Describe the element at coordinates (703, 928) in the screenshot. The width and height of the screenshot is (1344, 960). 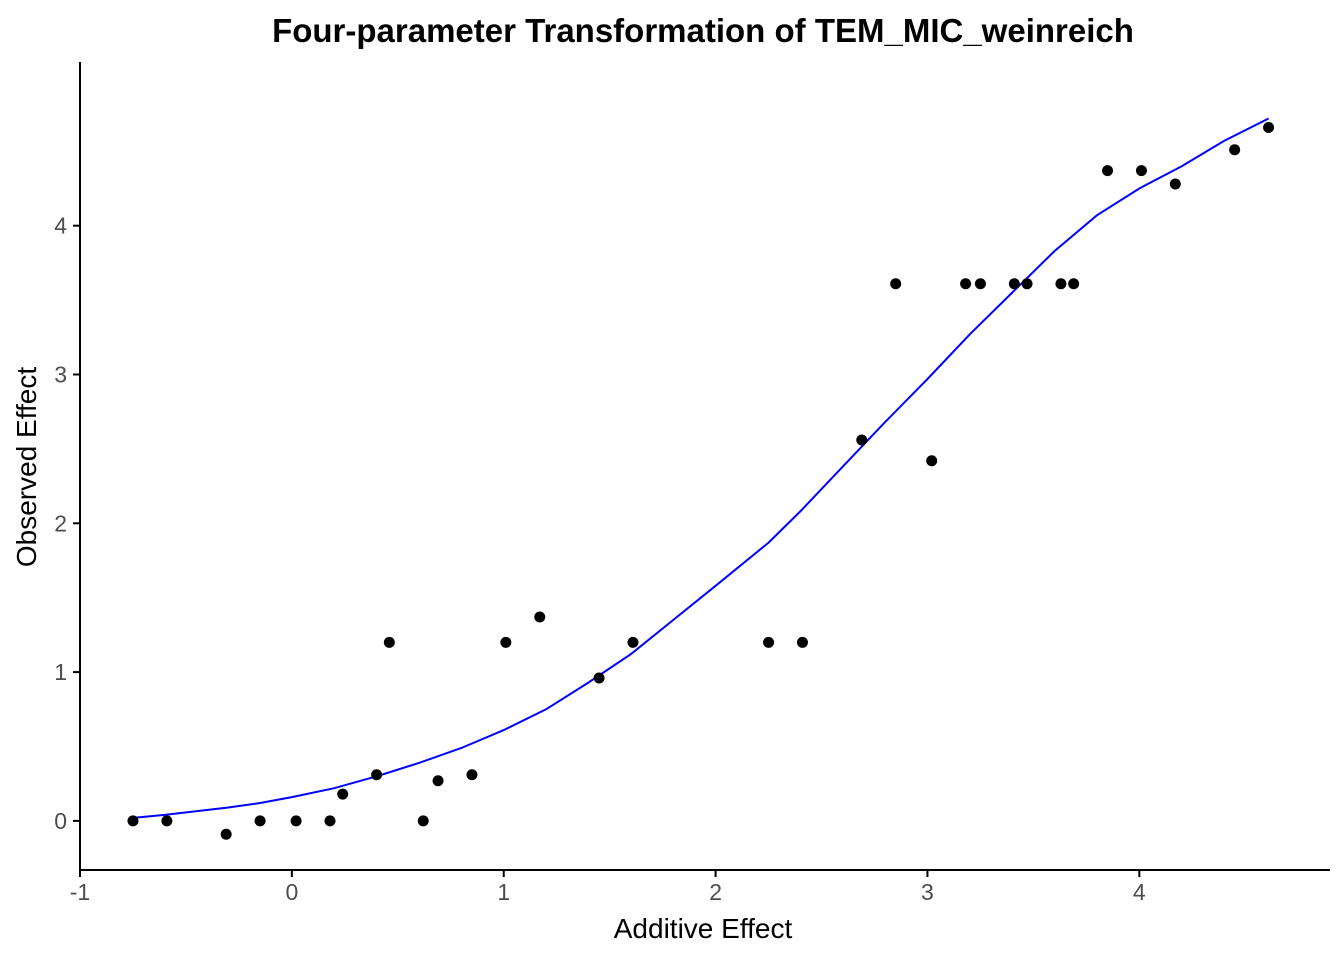
I see `x-axis-label: Additive Effect` at that location.